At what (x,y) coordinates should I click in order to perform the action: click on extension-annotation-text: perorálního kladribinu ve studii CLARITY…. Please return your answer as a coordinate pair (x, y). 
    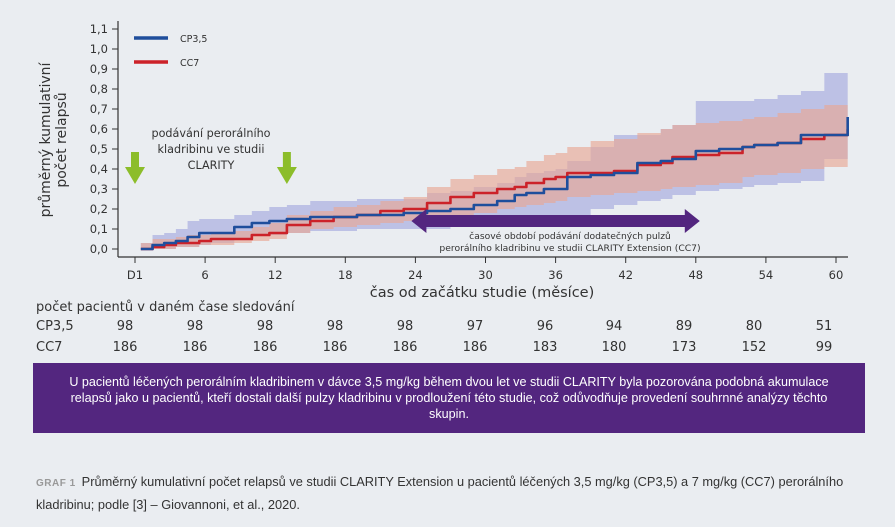
    Looking at the image, I should click on (569, 248).